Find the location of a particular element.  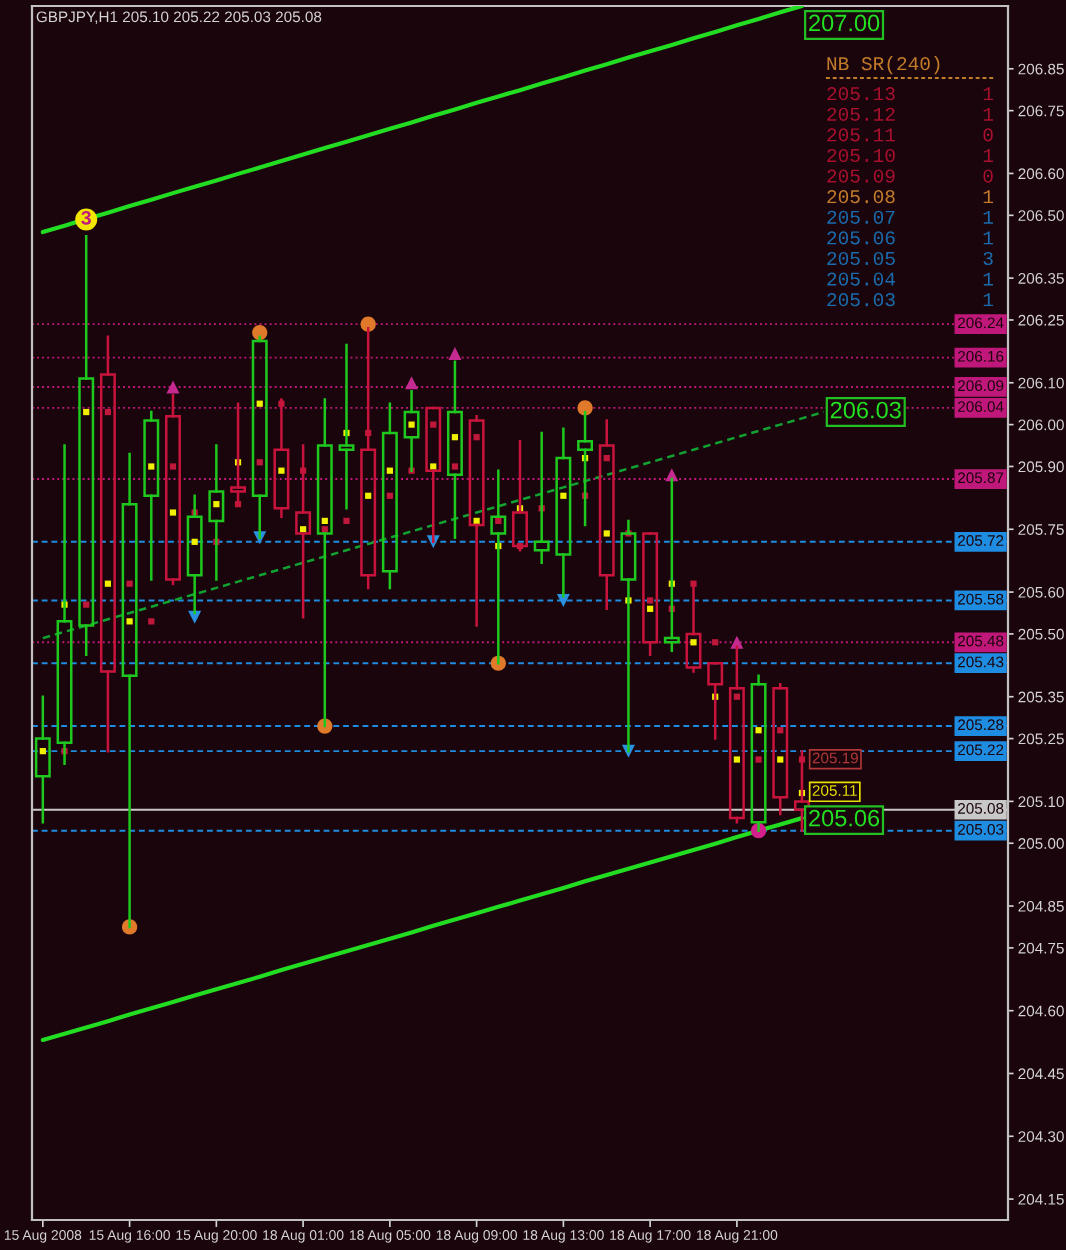

annotation: 205.08 is located at coordinates (861, 197).